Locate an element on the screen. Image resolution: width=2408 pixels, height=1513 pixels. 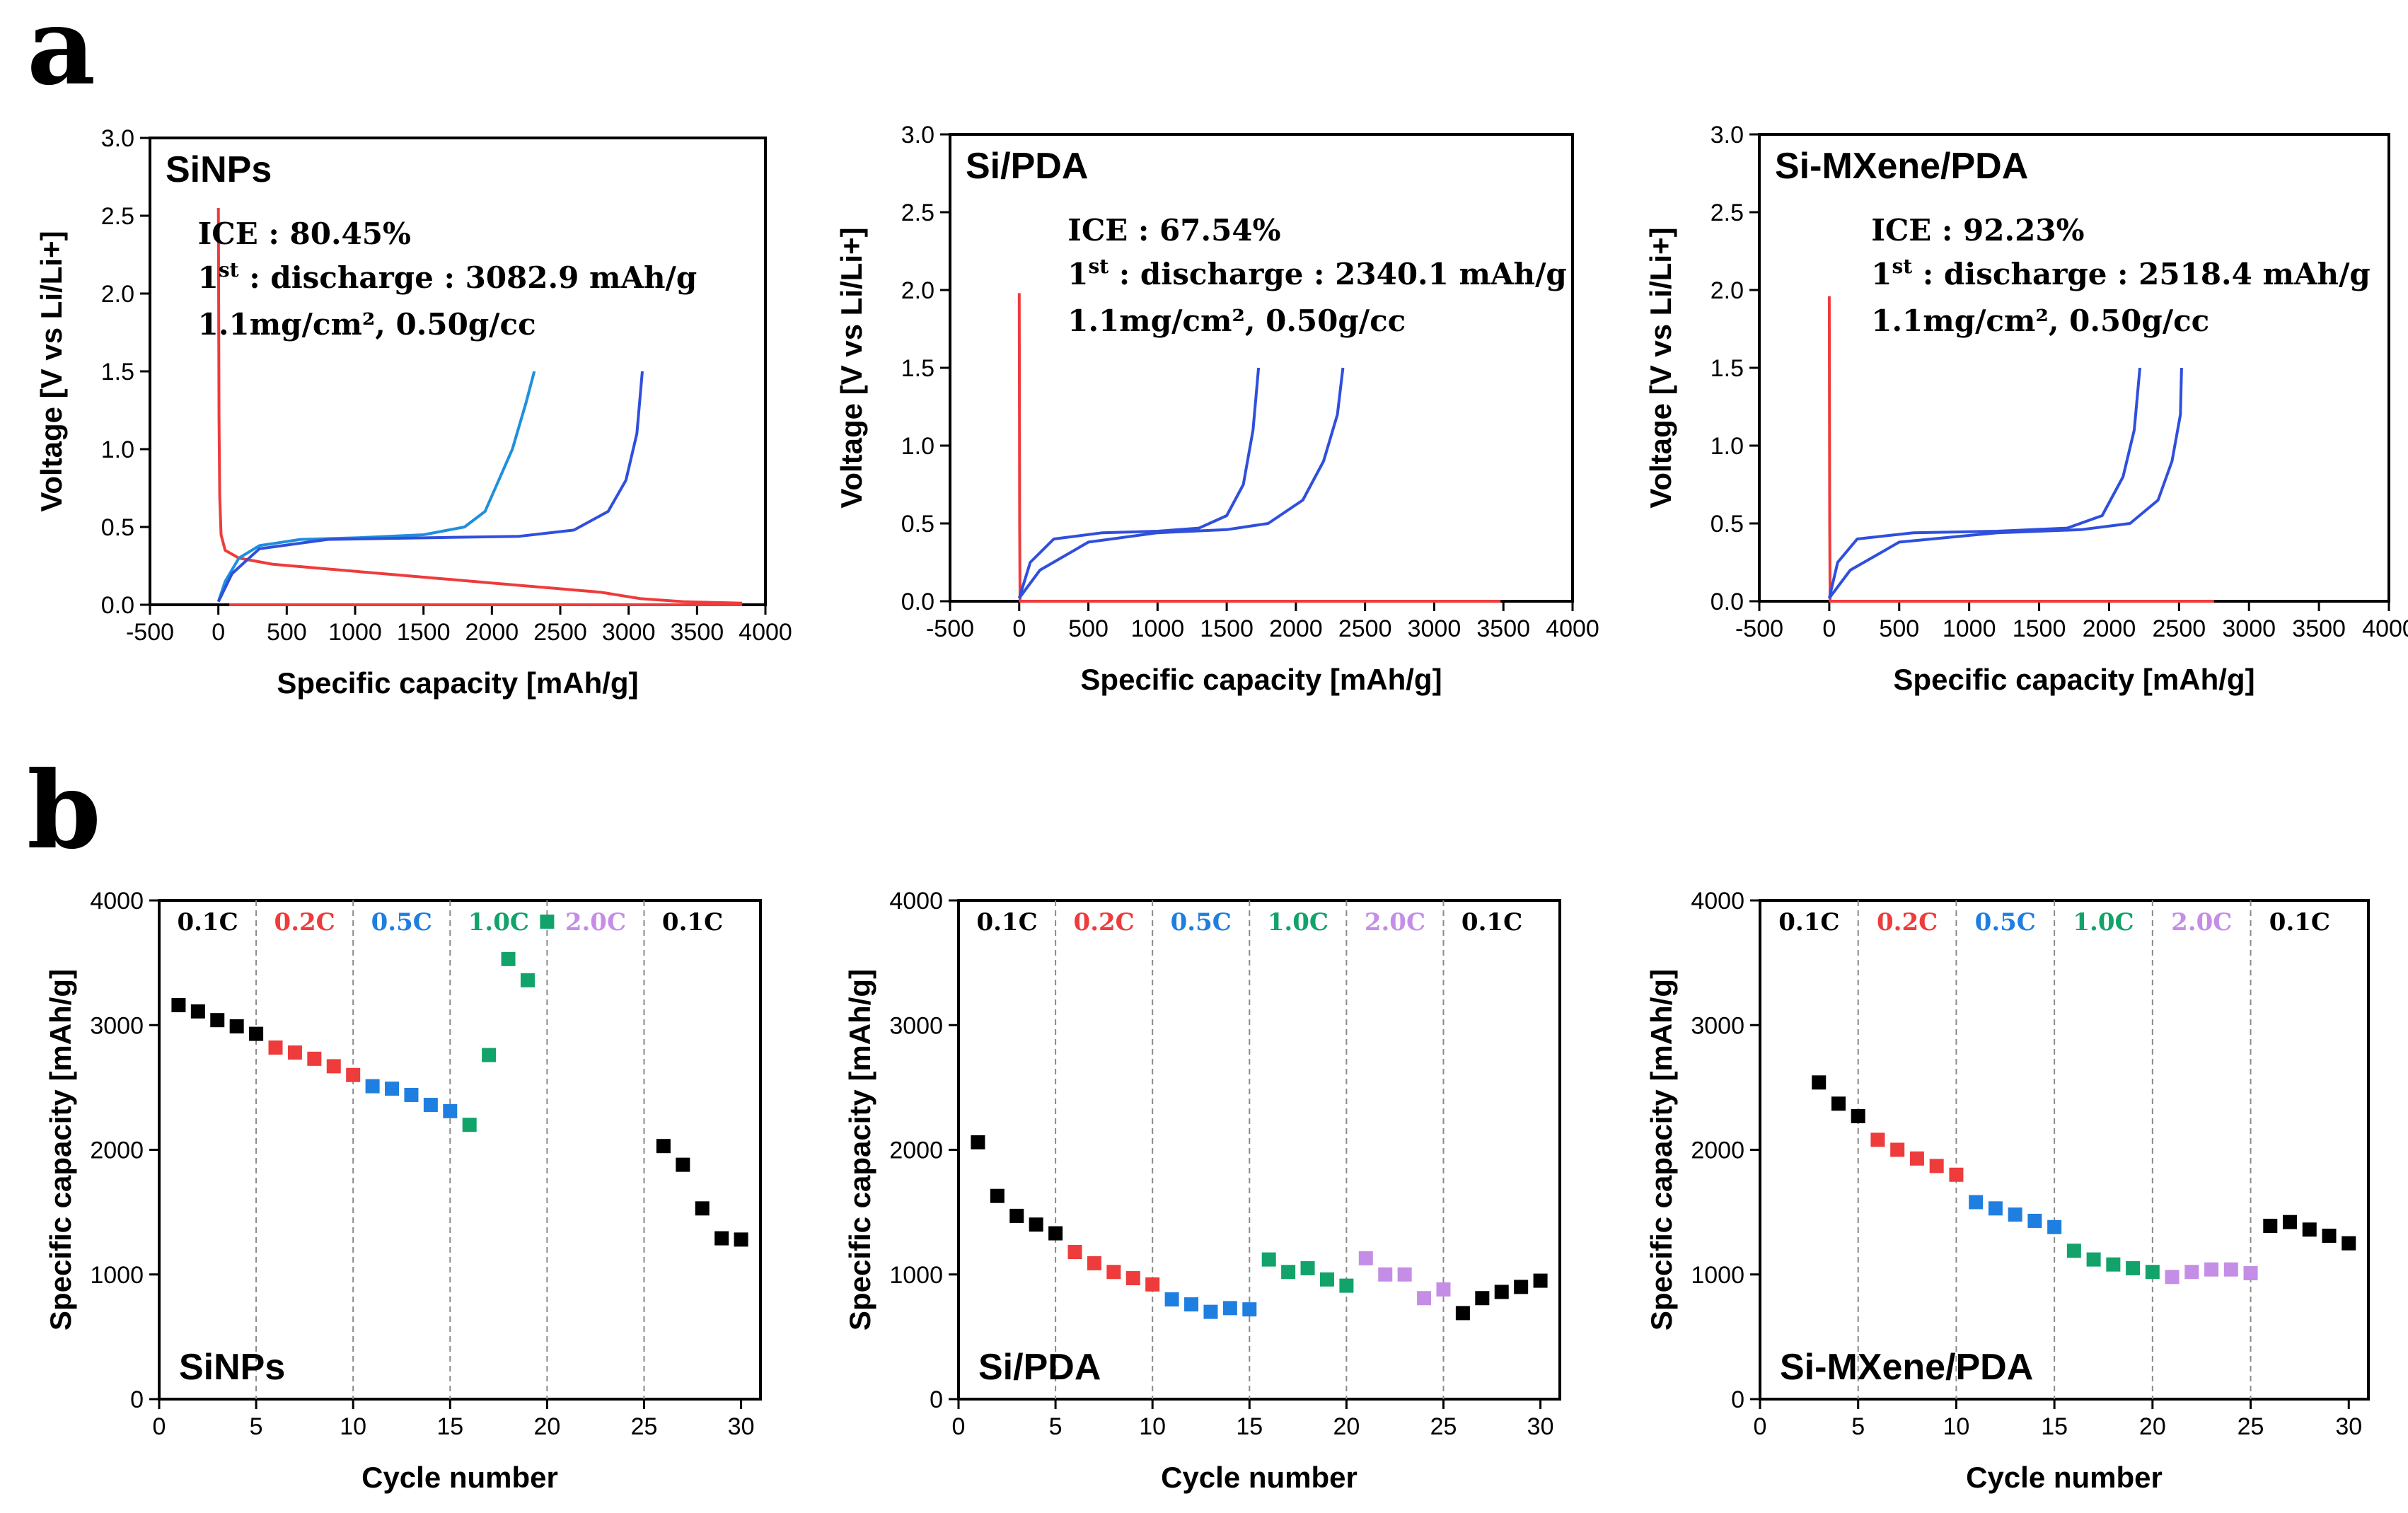
discharge-annotation: 1st : discharge : 2340.1 mAh/g is located at coordinates (1317, 273).